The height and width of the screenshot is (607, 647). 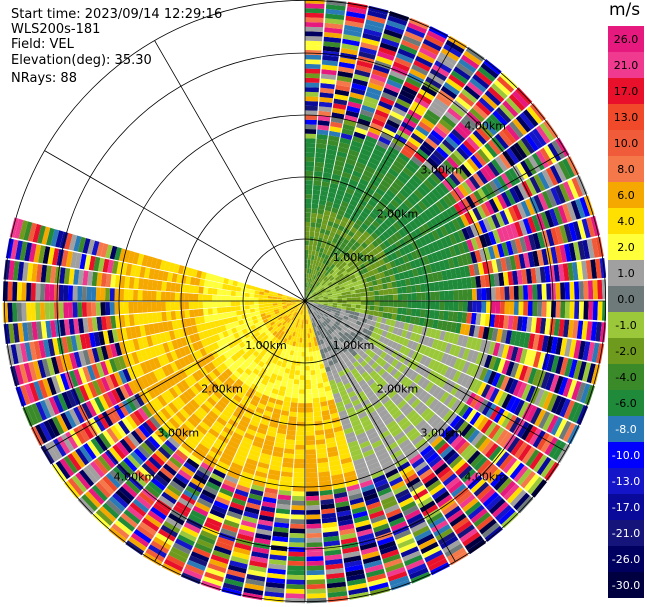 I want to click on azimuth-spoke, so click(x=435, y=226).